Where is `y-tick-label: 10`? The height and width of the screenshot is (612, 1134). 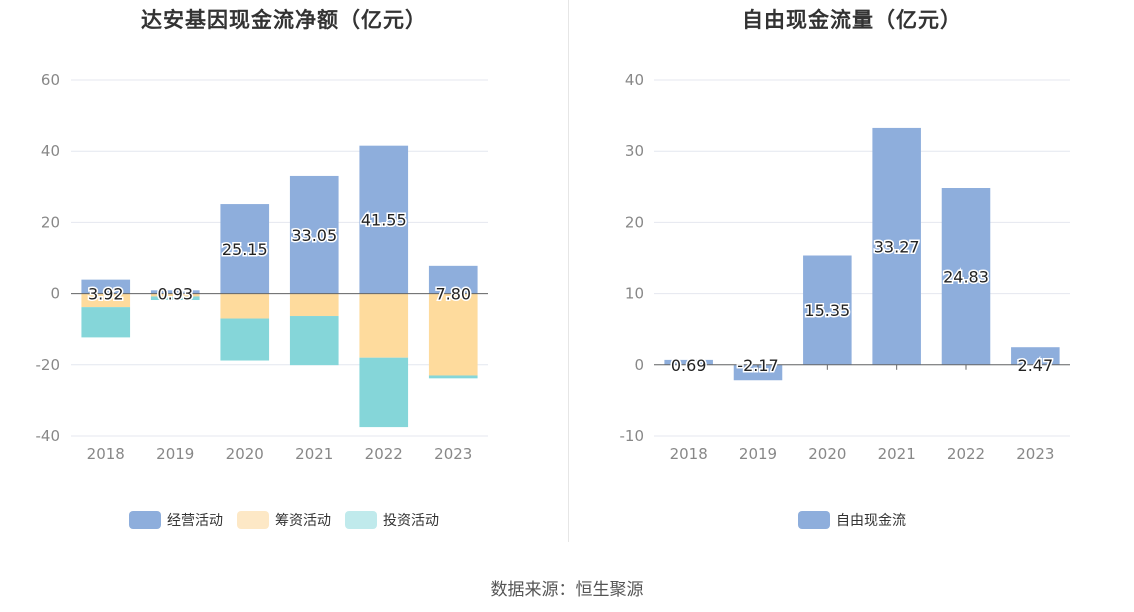 y-tick-label: 10 is located at coordinates (634, 294).